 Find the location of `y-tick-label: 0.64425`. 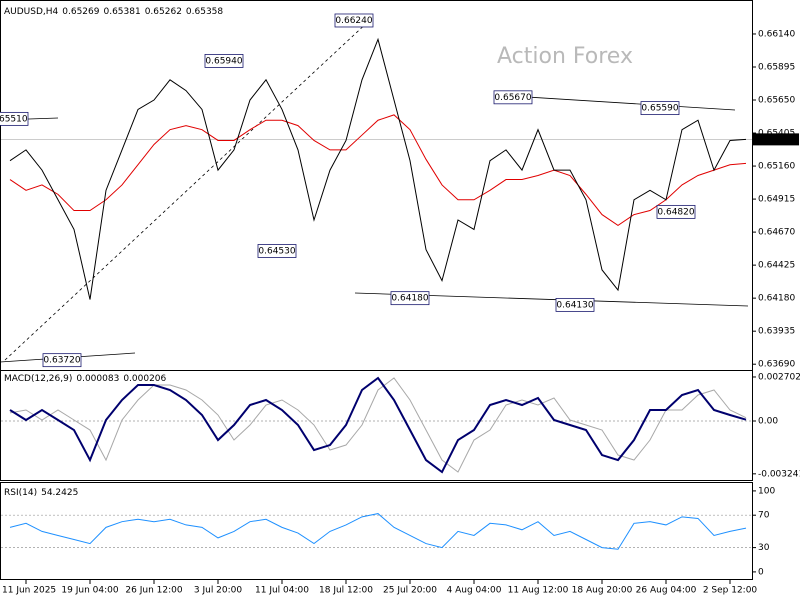

y-tick-label: 0.64425 is located at coordinates (776, 266).